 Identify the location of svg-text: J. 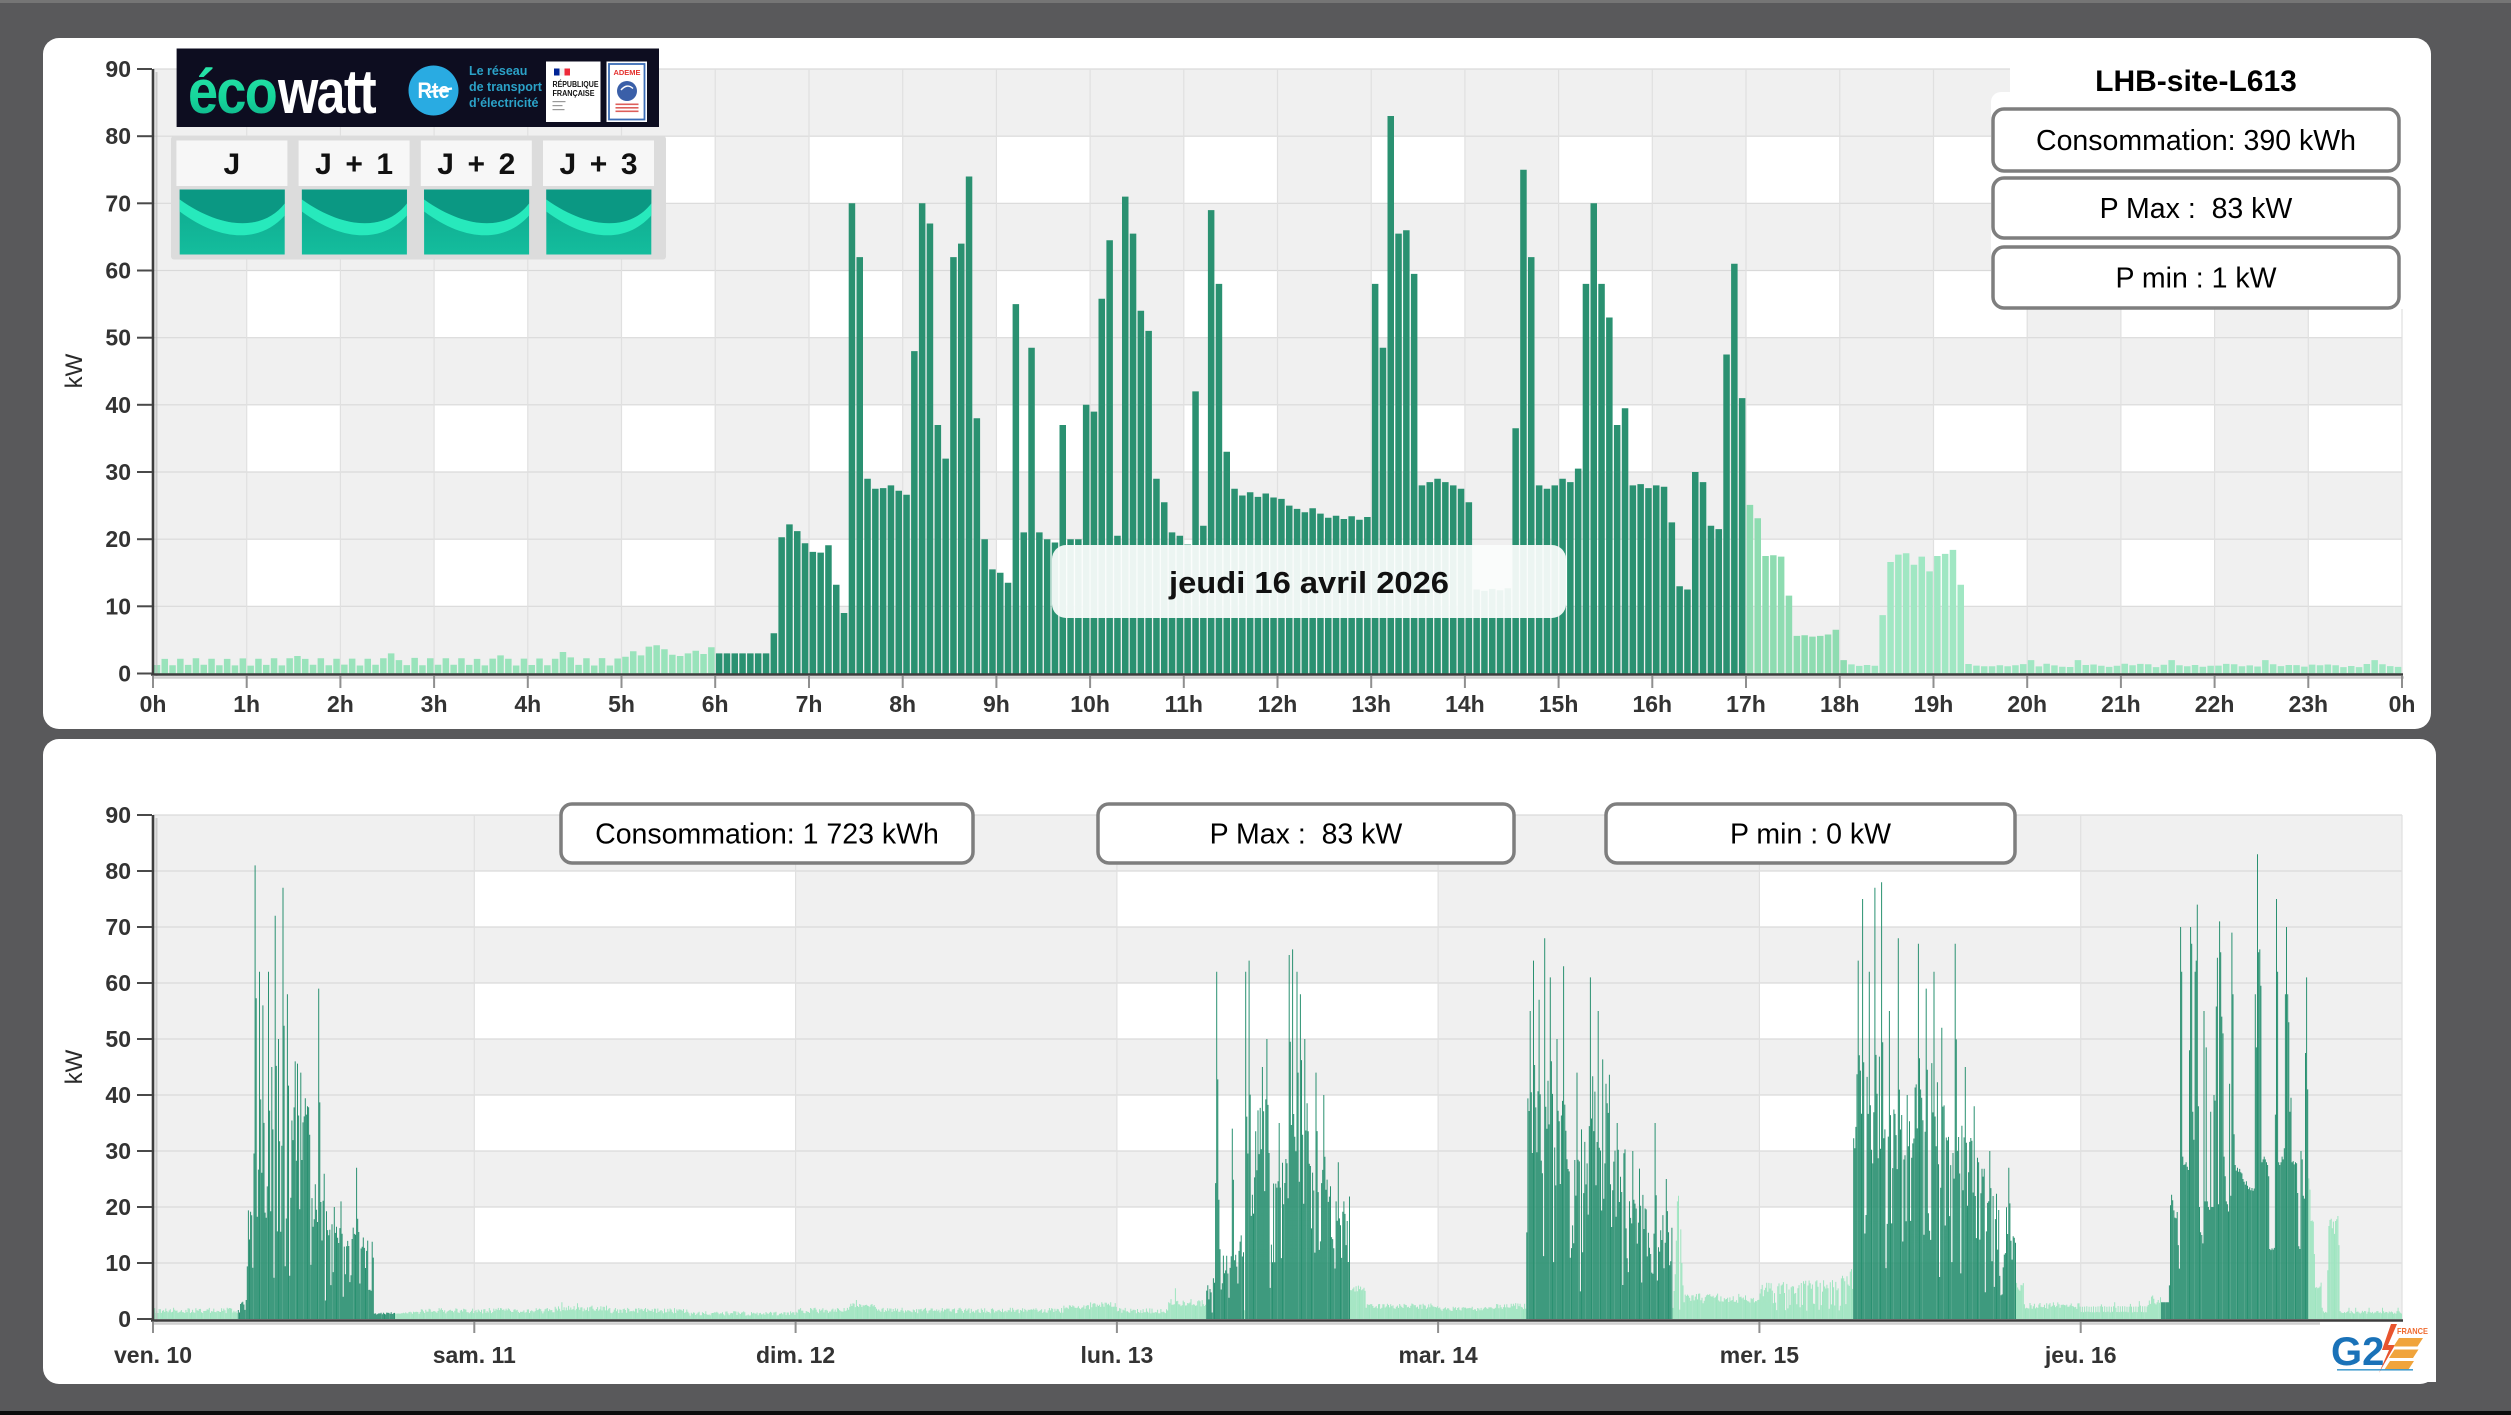
(232, 164).